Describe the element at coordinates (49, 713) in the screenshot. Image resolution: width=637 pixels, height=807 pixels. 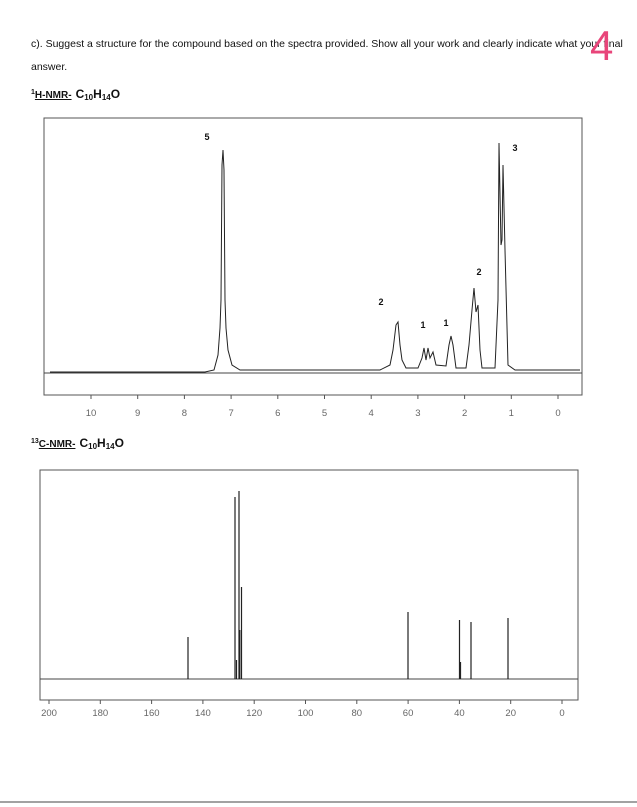
I see `axis-tick-label: 200` at that location.